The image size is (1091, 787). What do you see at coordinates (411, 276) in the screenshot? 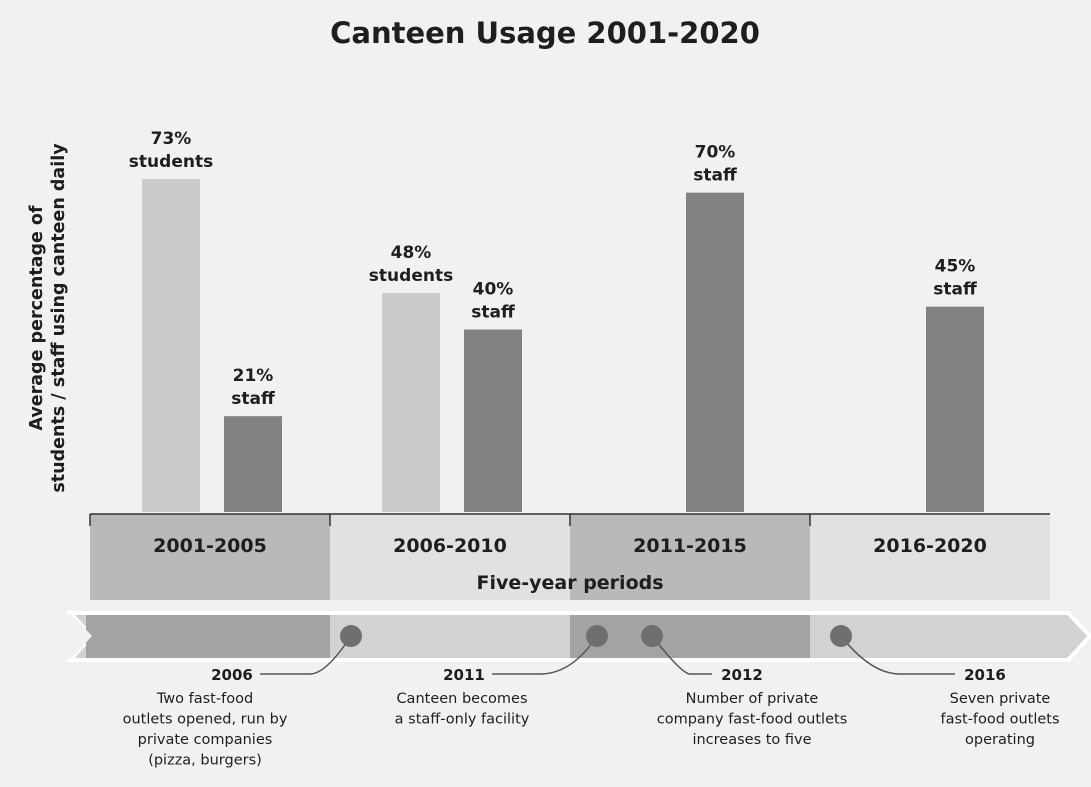
I see `data-label-group-students-2006-2010: students` at bounding box center [411, 276].